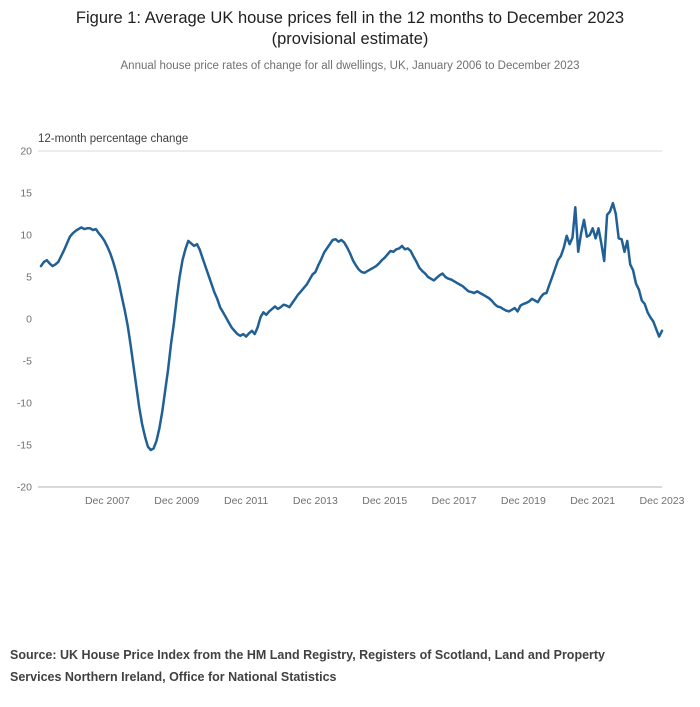 The image size is (700, 707). I want to click on y-tick-label: 15, so click(26, 194).